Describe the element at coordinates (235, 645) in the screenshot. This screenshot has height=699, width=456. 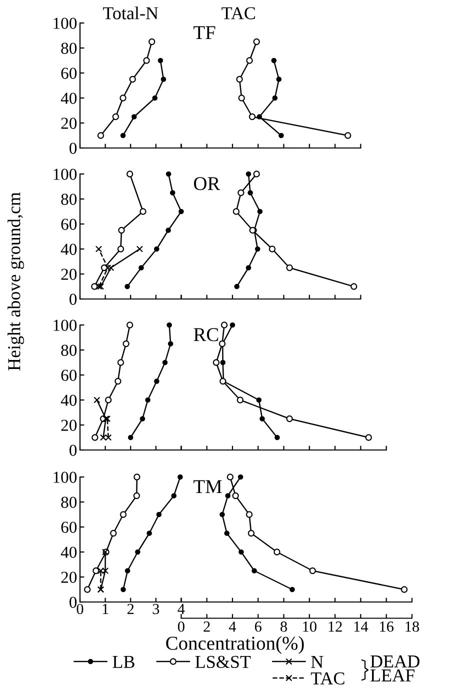
I see `x-axis-title: Concentration(%)` at that location.